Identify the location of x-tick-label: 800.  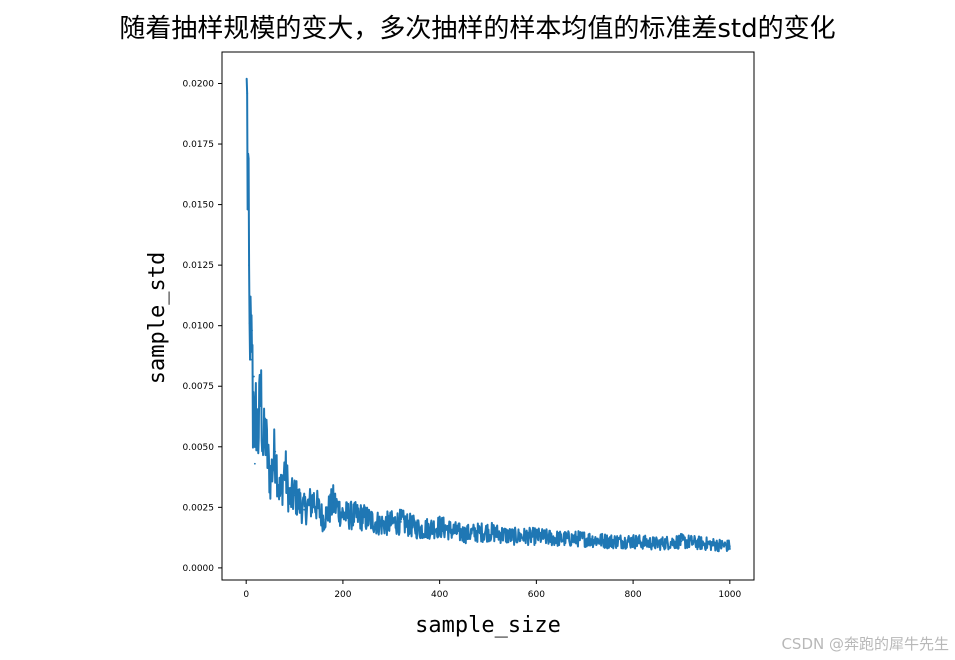
(632, 595).